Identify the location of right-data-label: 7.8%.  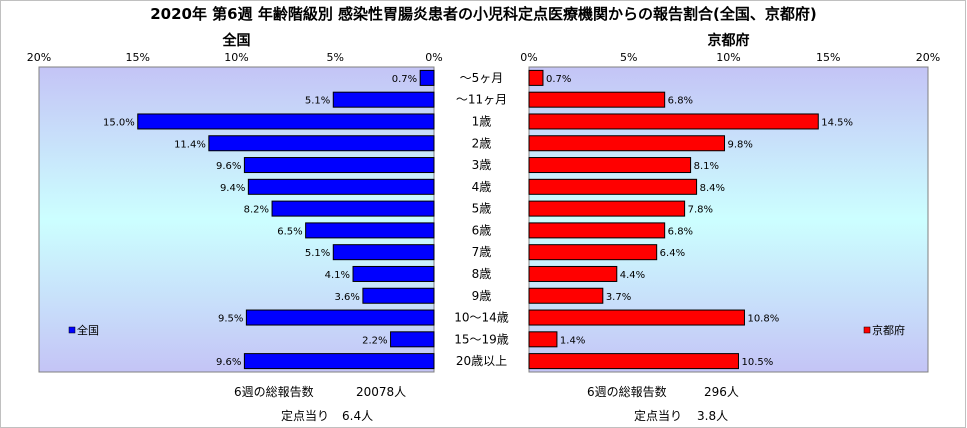
(700, 210).